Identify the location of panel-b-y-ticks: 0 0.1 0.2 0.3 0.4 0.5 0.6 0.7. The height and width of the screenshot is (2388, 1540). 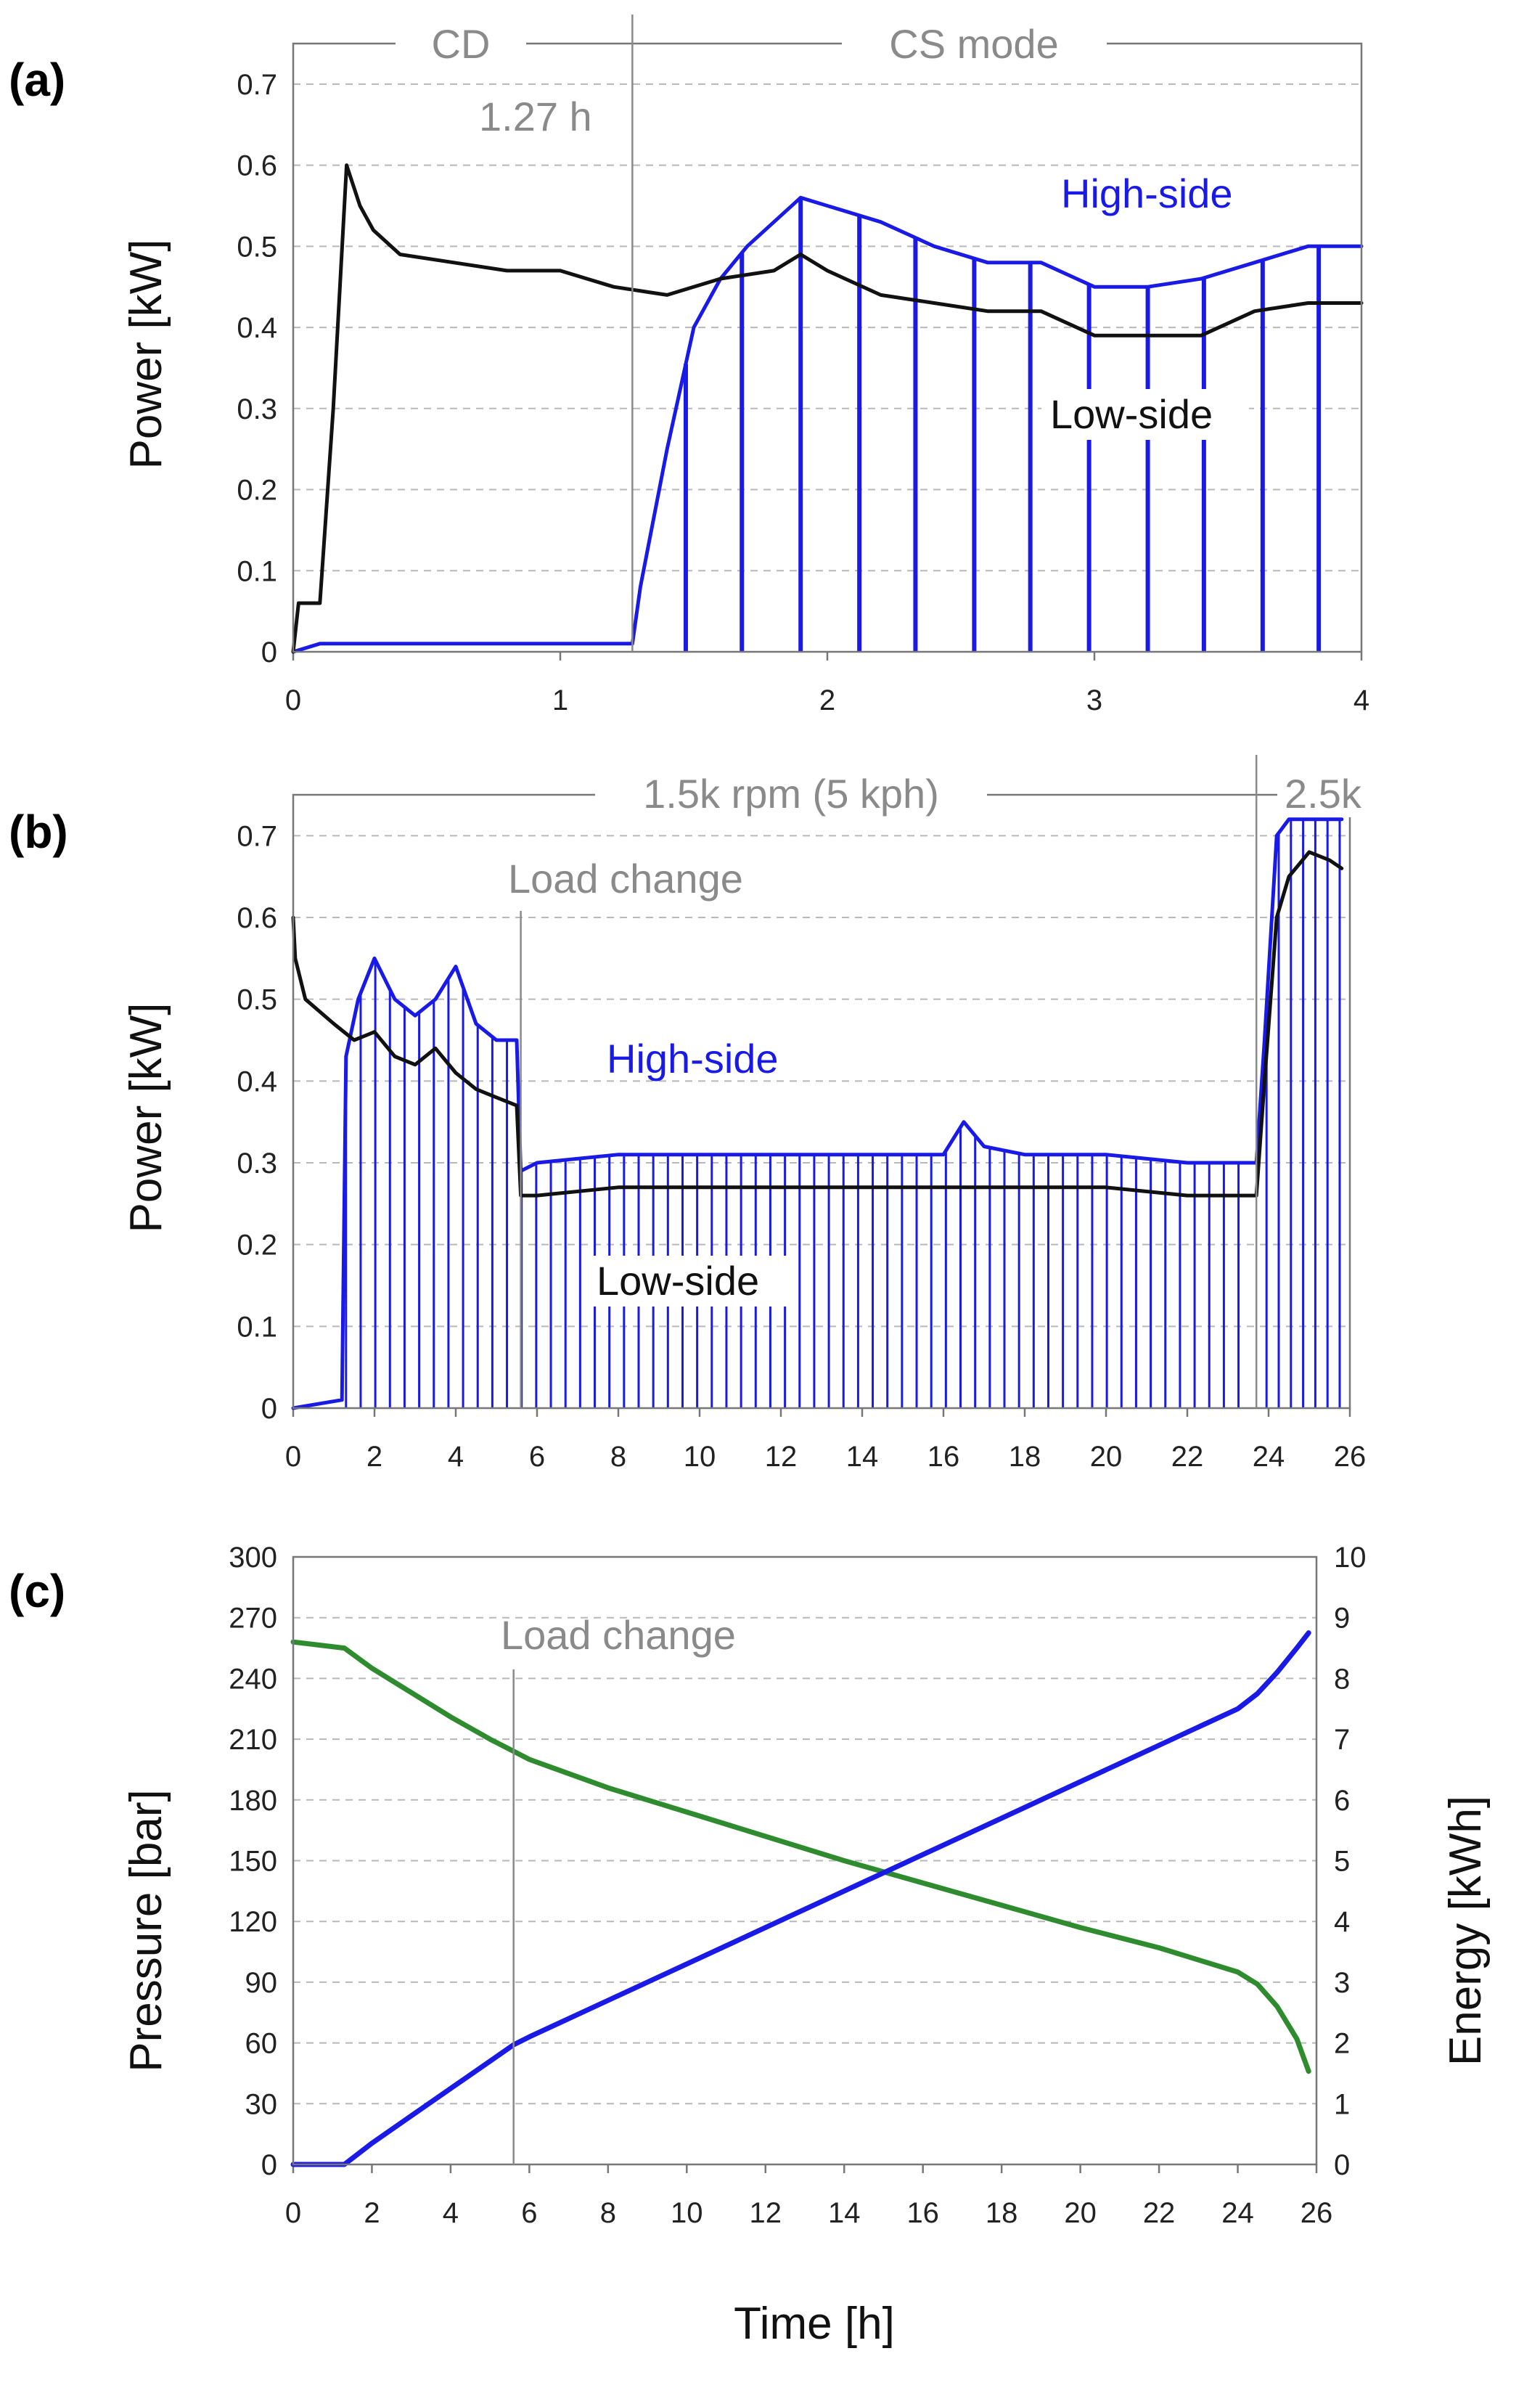
(257, 1122).